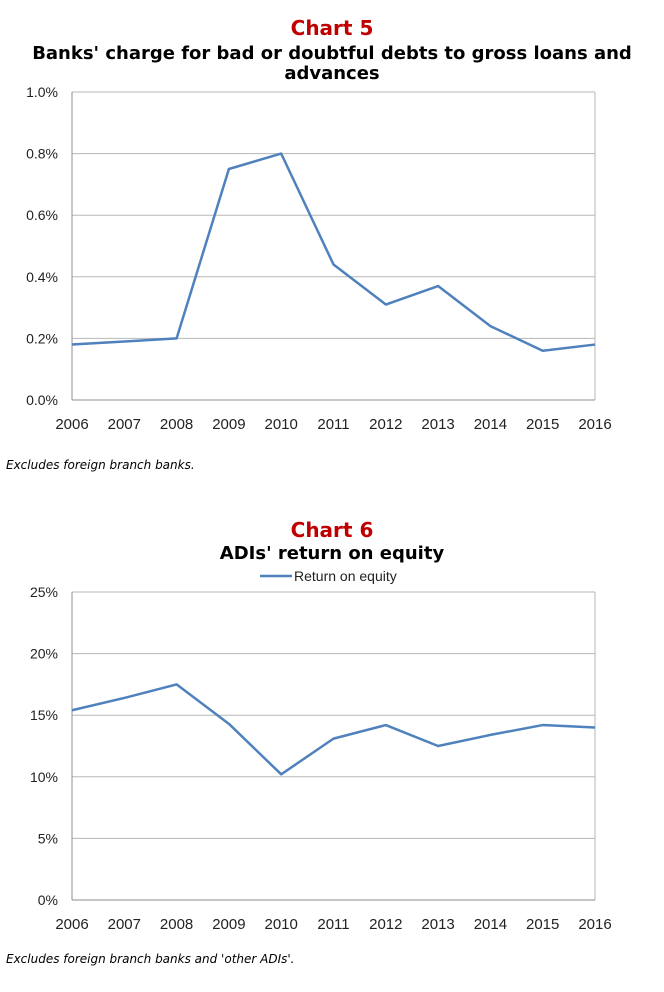 The height and width of the screenshot is (992, 664). What do you see at coordinates (42, 338) in the screenshot?
I see `y-tick-label: 0.2%` at bounding box center [42, 338].